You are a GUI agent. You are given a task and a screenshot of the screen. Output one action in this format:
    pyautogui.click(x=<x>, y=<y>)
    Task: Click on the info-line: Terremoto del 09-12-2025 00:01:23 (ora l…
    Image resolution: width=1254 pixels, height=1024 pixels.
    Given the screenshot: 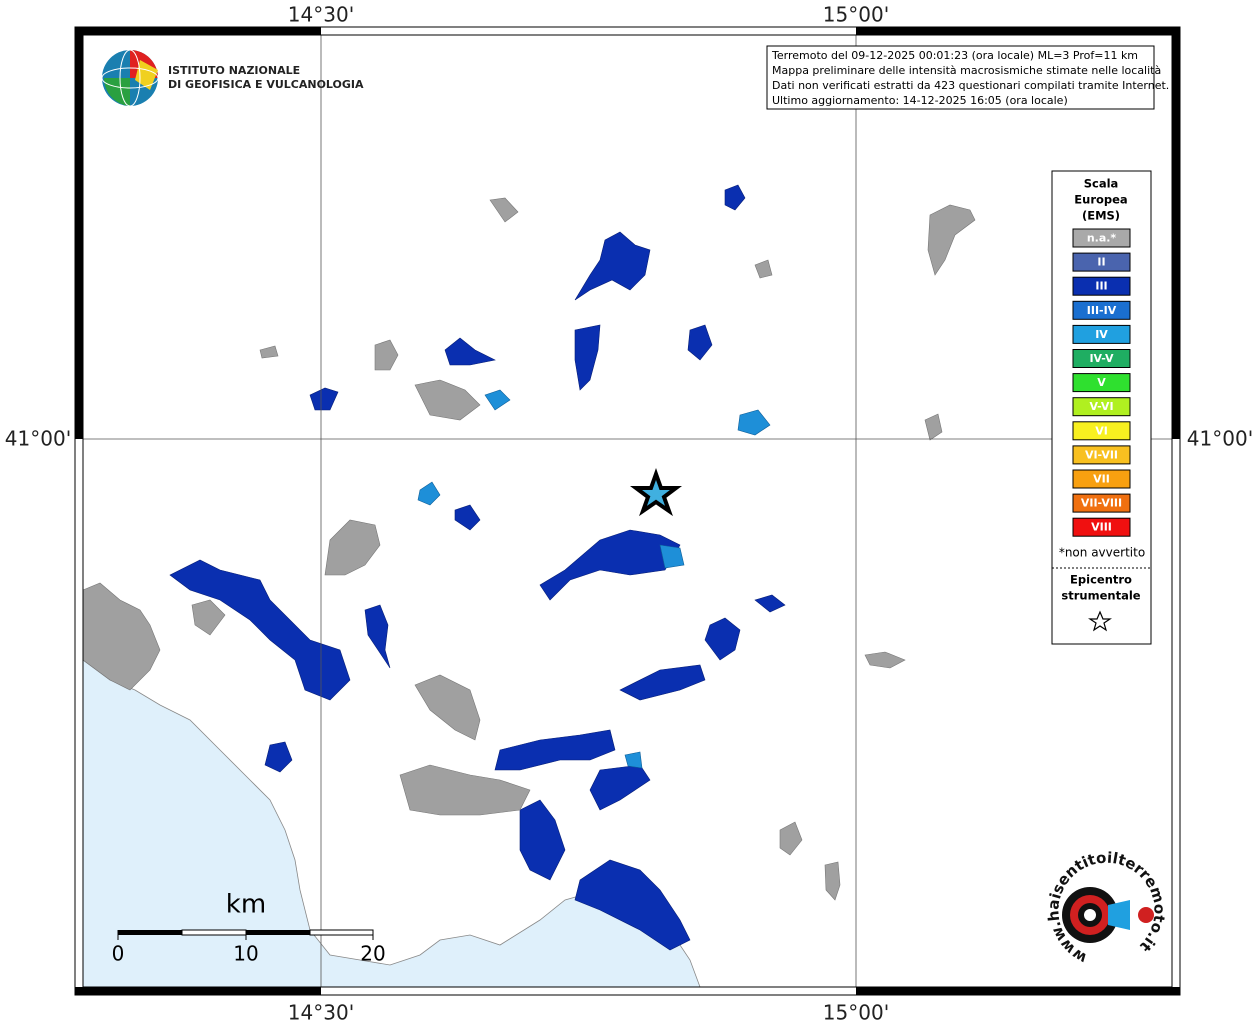 What is the action you would take?
    pyautogui.click(x=954, y=55)
    